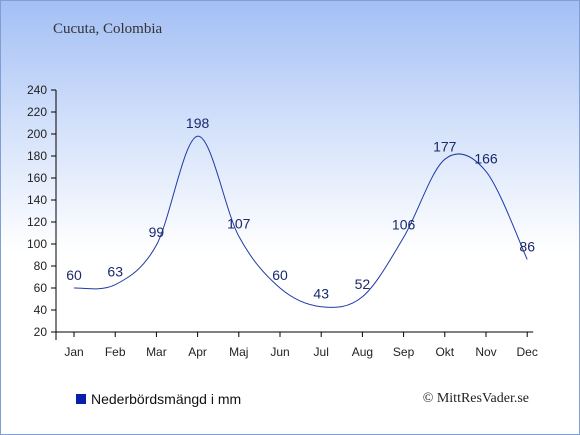 The width and height of the screenshot is (580, 435). I want to click on x-tick-label: Feb, so click(115, 352).